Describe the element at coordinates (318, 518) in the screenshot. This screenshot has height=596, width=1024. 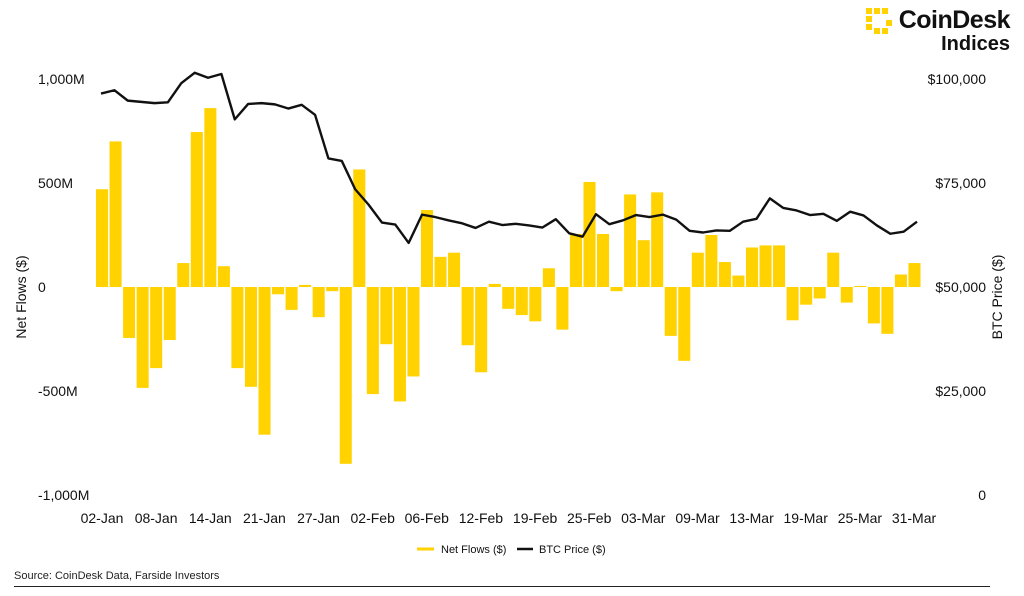
I see `x-tick-label: 27-Jan` at that location.